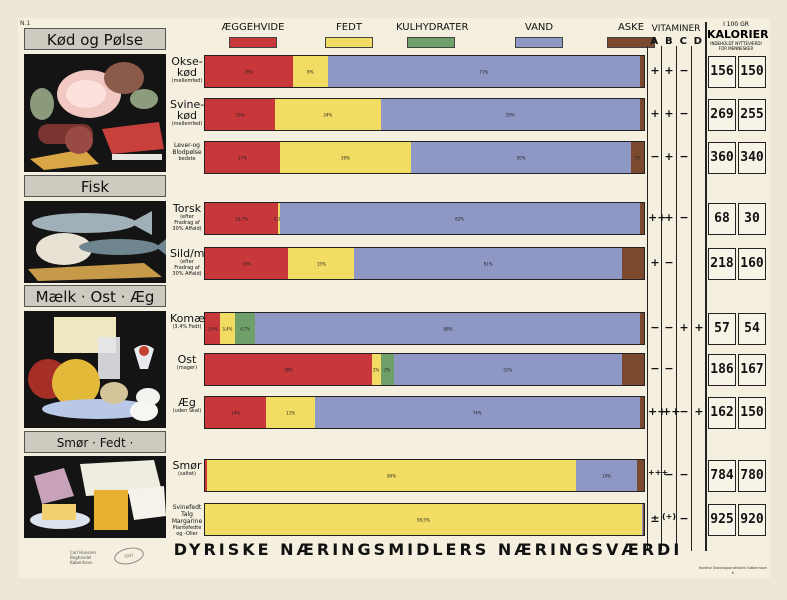 The width and height of the screenshot is (787, 600). I want to click on calorie-usable: 340, so click(752, 158).